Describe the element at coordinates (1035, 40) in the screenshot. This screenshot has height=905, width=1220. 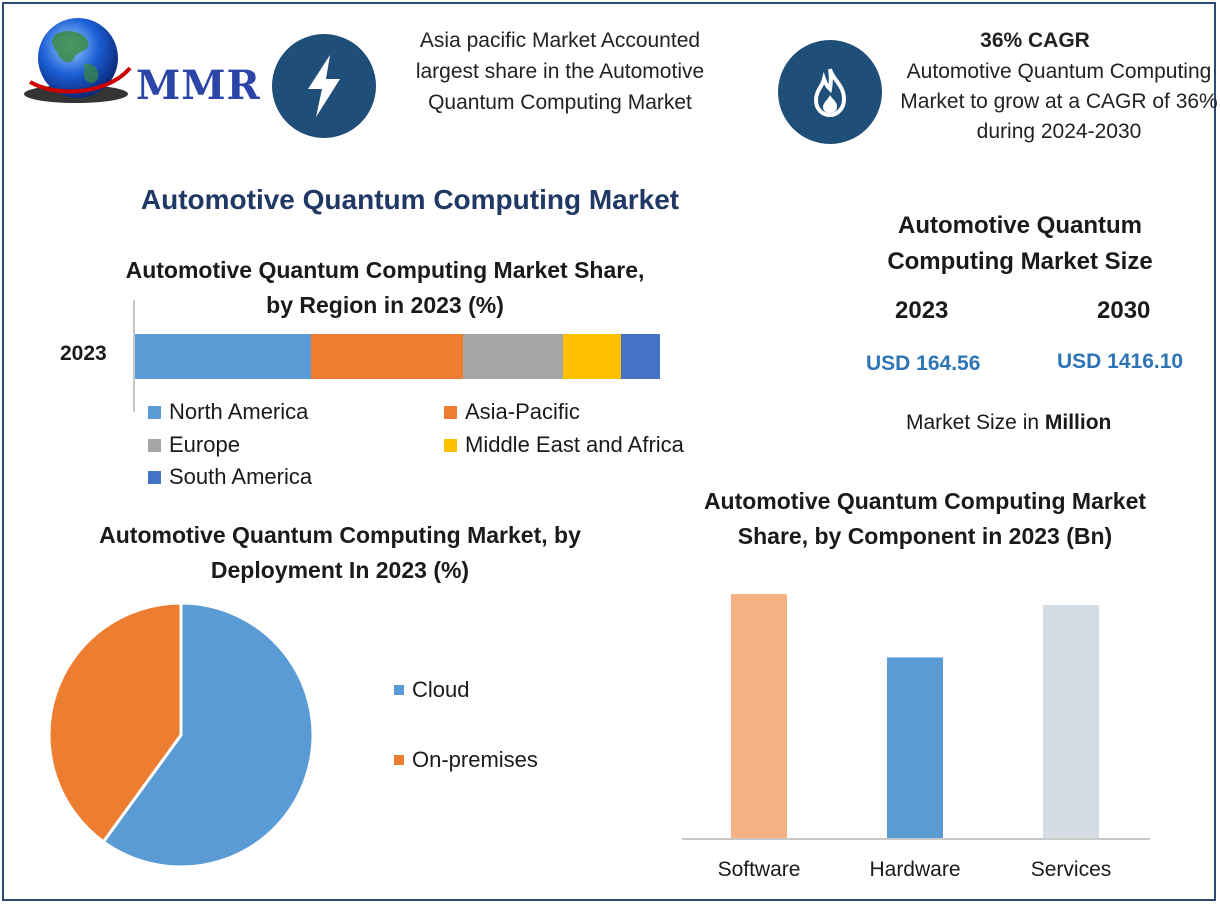
I see `cagr-heading: 36% CAGR` at that location.